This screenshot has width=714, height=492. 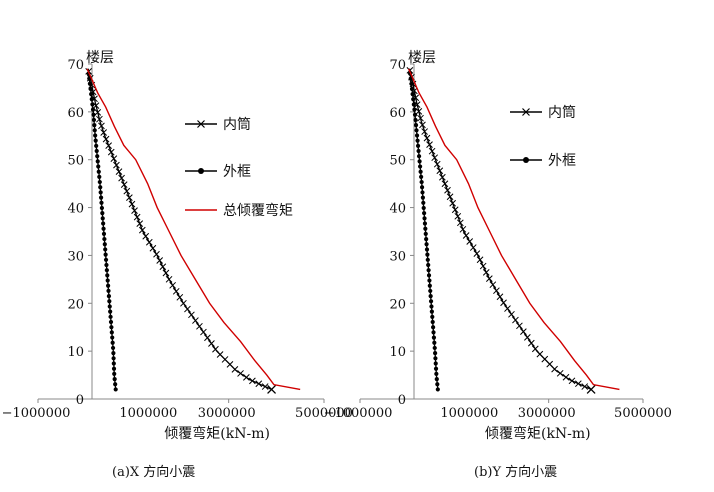 What do you see at coordinates (643, 413) in the screenshot?
I see `x-tick-label: 5000000` at bounding box center [643, 413].